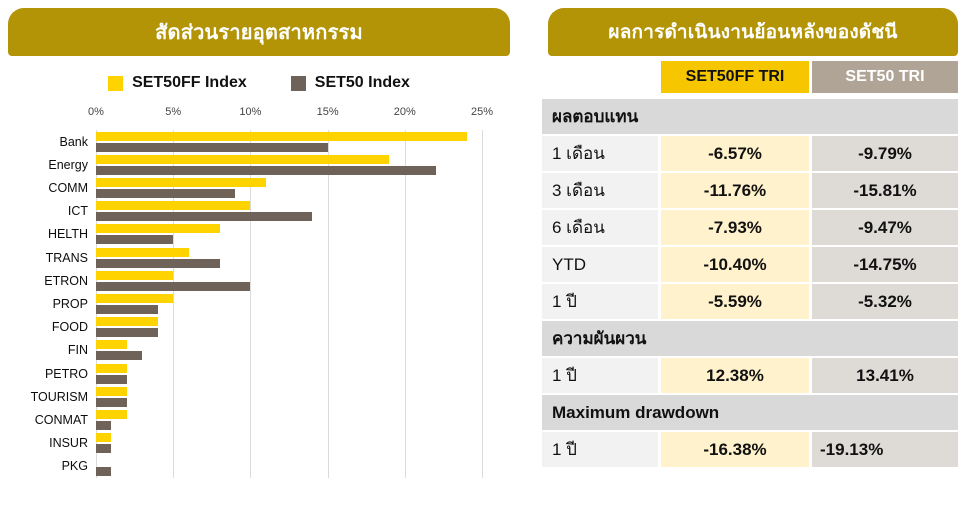 Image resolution: width=966 pixels, height=506 pixels. What do you see at coordinates (885, 227) in the screenshot?
I see `set50-value-cell: -9.47%` at bounding box center [885, 227].